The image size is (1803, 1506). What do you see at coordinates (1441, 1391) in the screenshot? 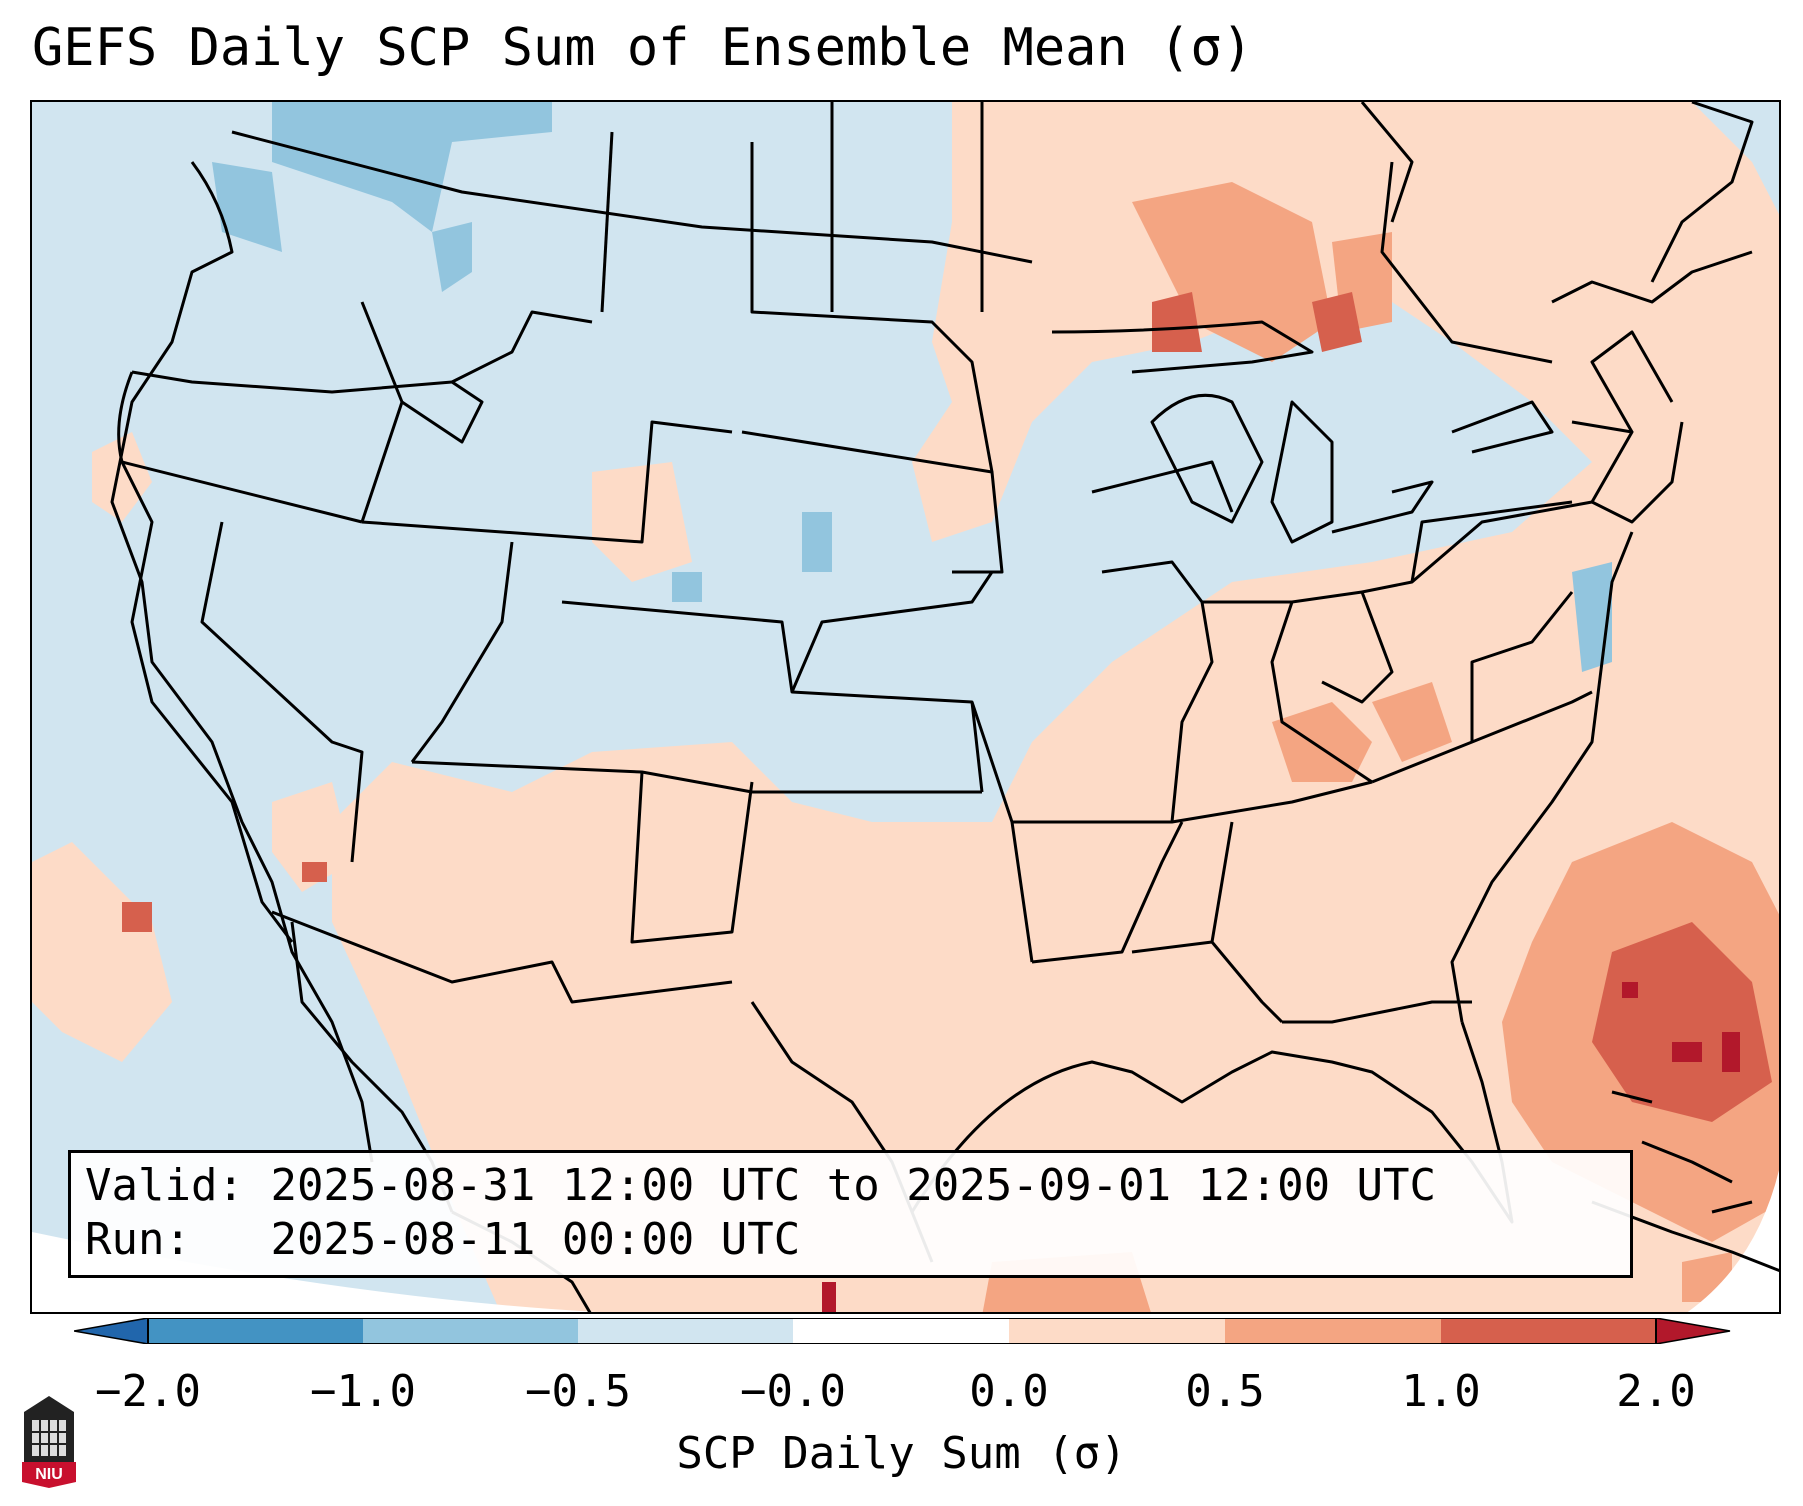
I see `colorbar-tick-7: 1.0` at bounding box center [1441, 1391].